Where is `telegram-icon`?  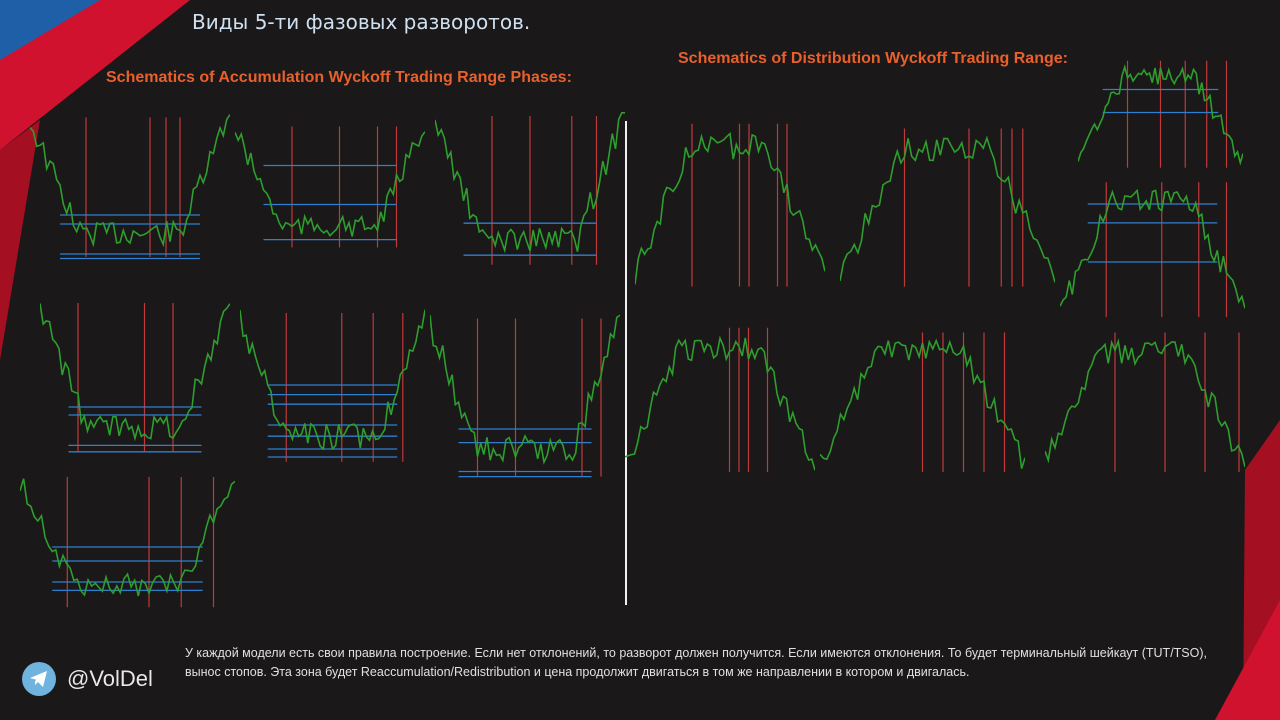 telegram-icon is located at coordinates (39, 679).